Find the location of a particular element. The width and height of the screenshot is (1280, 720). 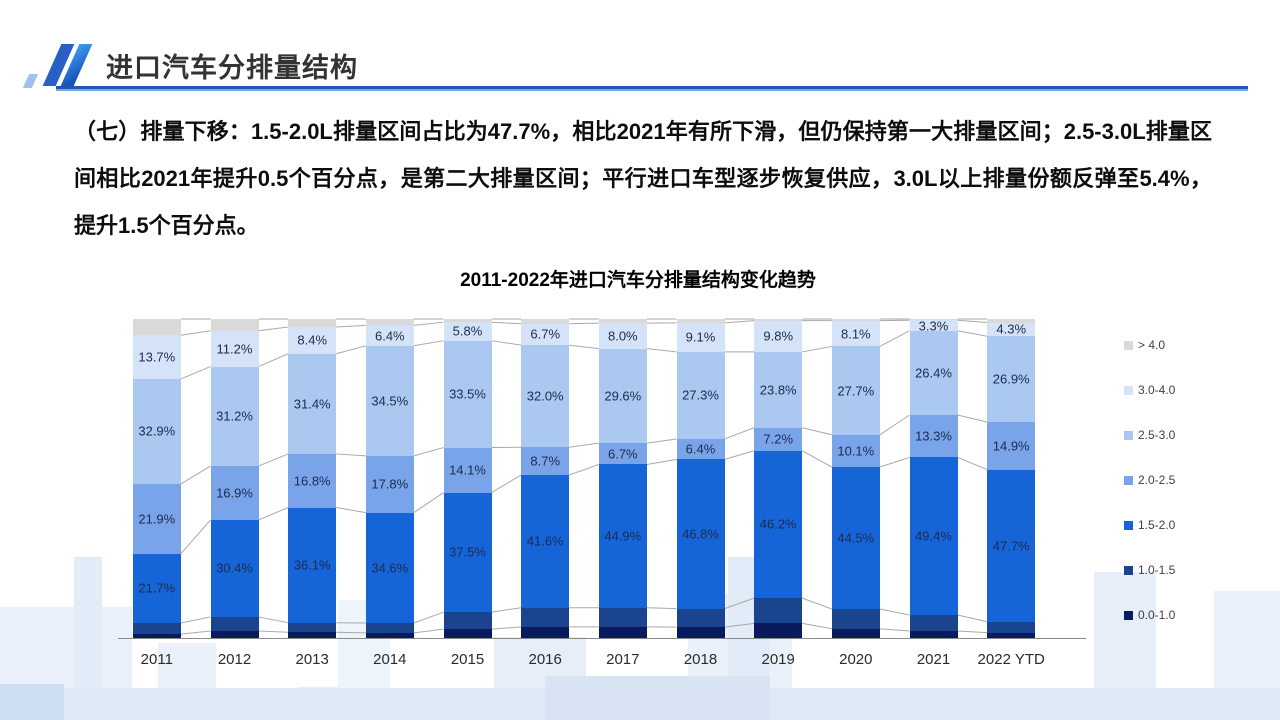

bar-segment: 8.4% is located at coordinates (312, 340).